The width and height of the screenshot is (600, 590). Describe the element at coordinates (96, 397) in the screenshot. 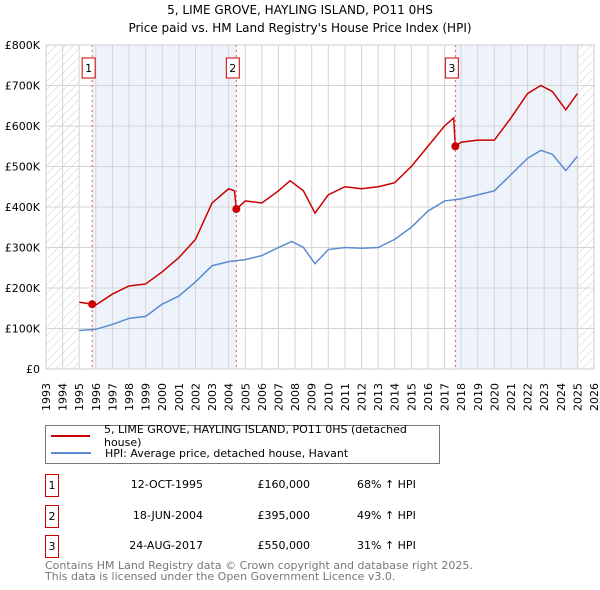

I see `x-tick-label: 1996` at that location.